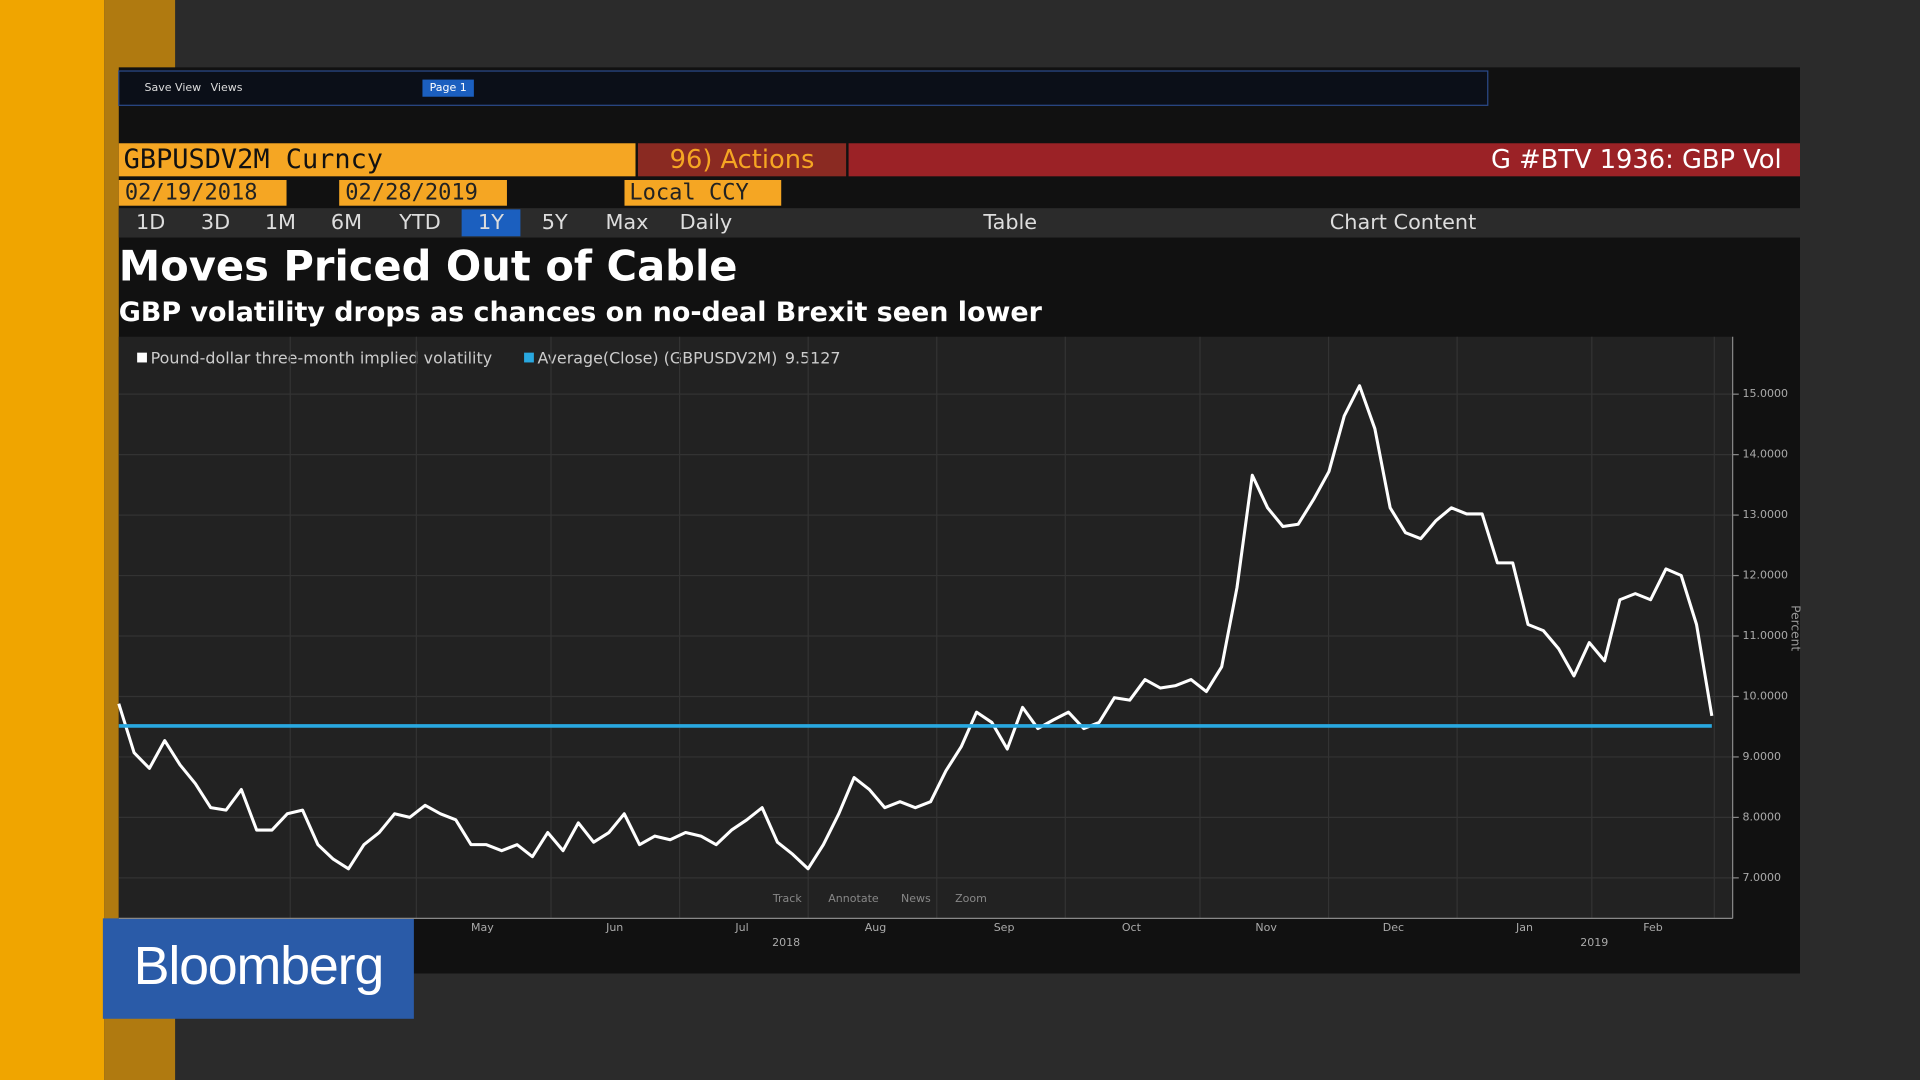  I want to click on window-title: G #BTV 1936: GBP Vol, so click(1636, 160).